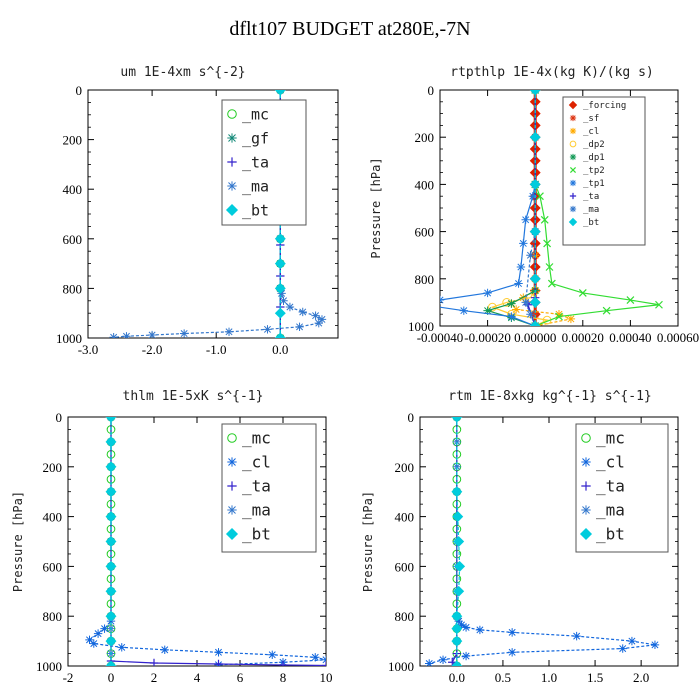  Describe the element at coordinates (283, 677) in the screenshot. I see `x-tick-label: 8` at that location.